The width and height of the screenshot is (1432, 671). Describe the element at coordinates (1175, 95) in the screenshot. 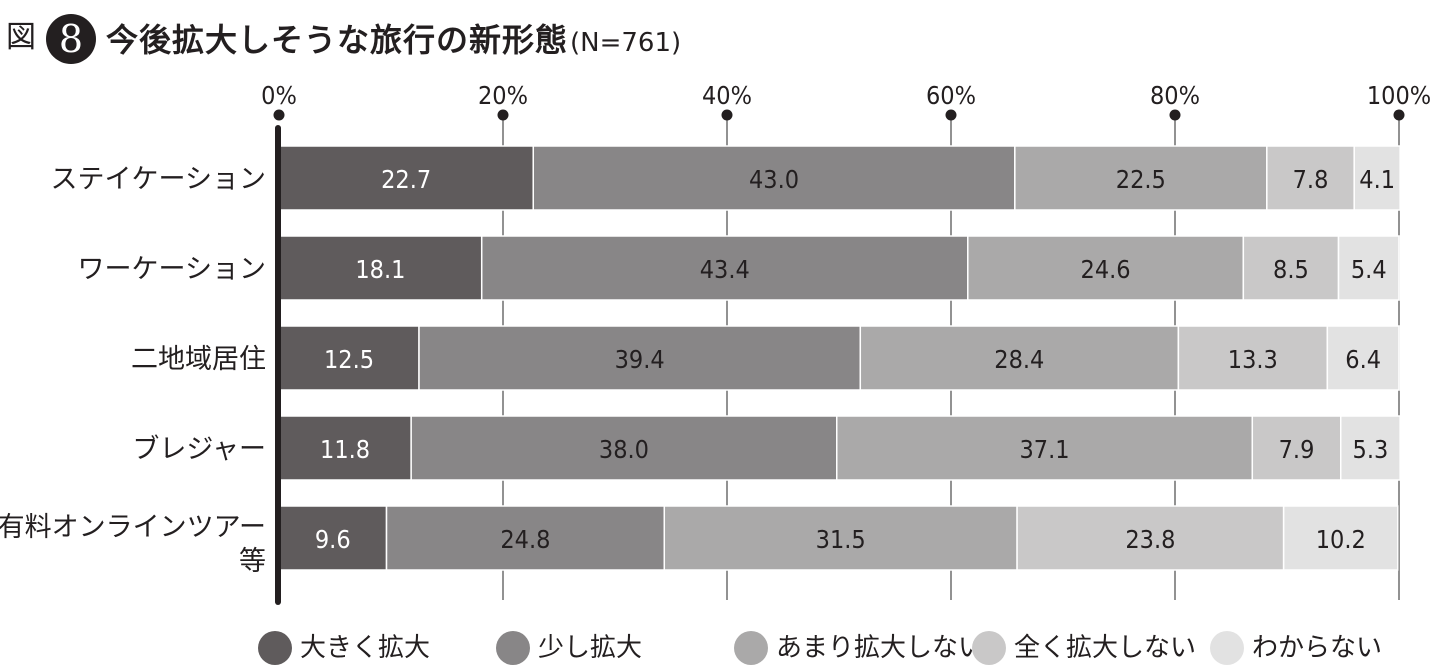

I see `x-tick-label: 80%` at that location.